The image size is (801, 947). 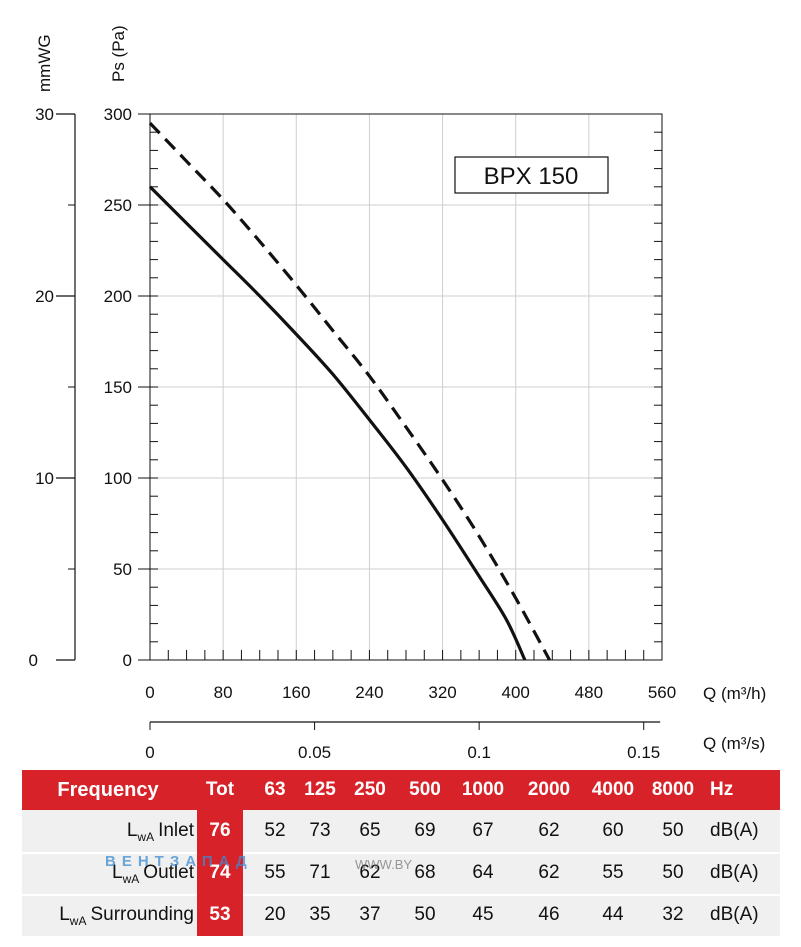 I want to click on band-header: 63, so click(x=275, y=789).